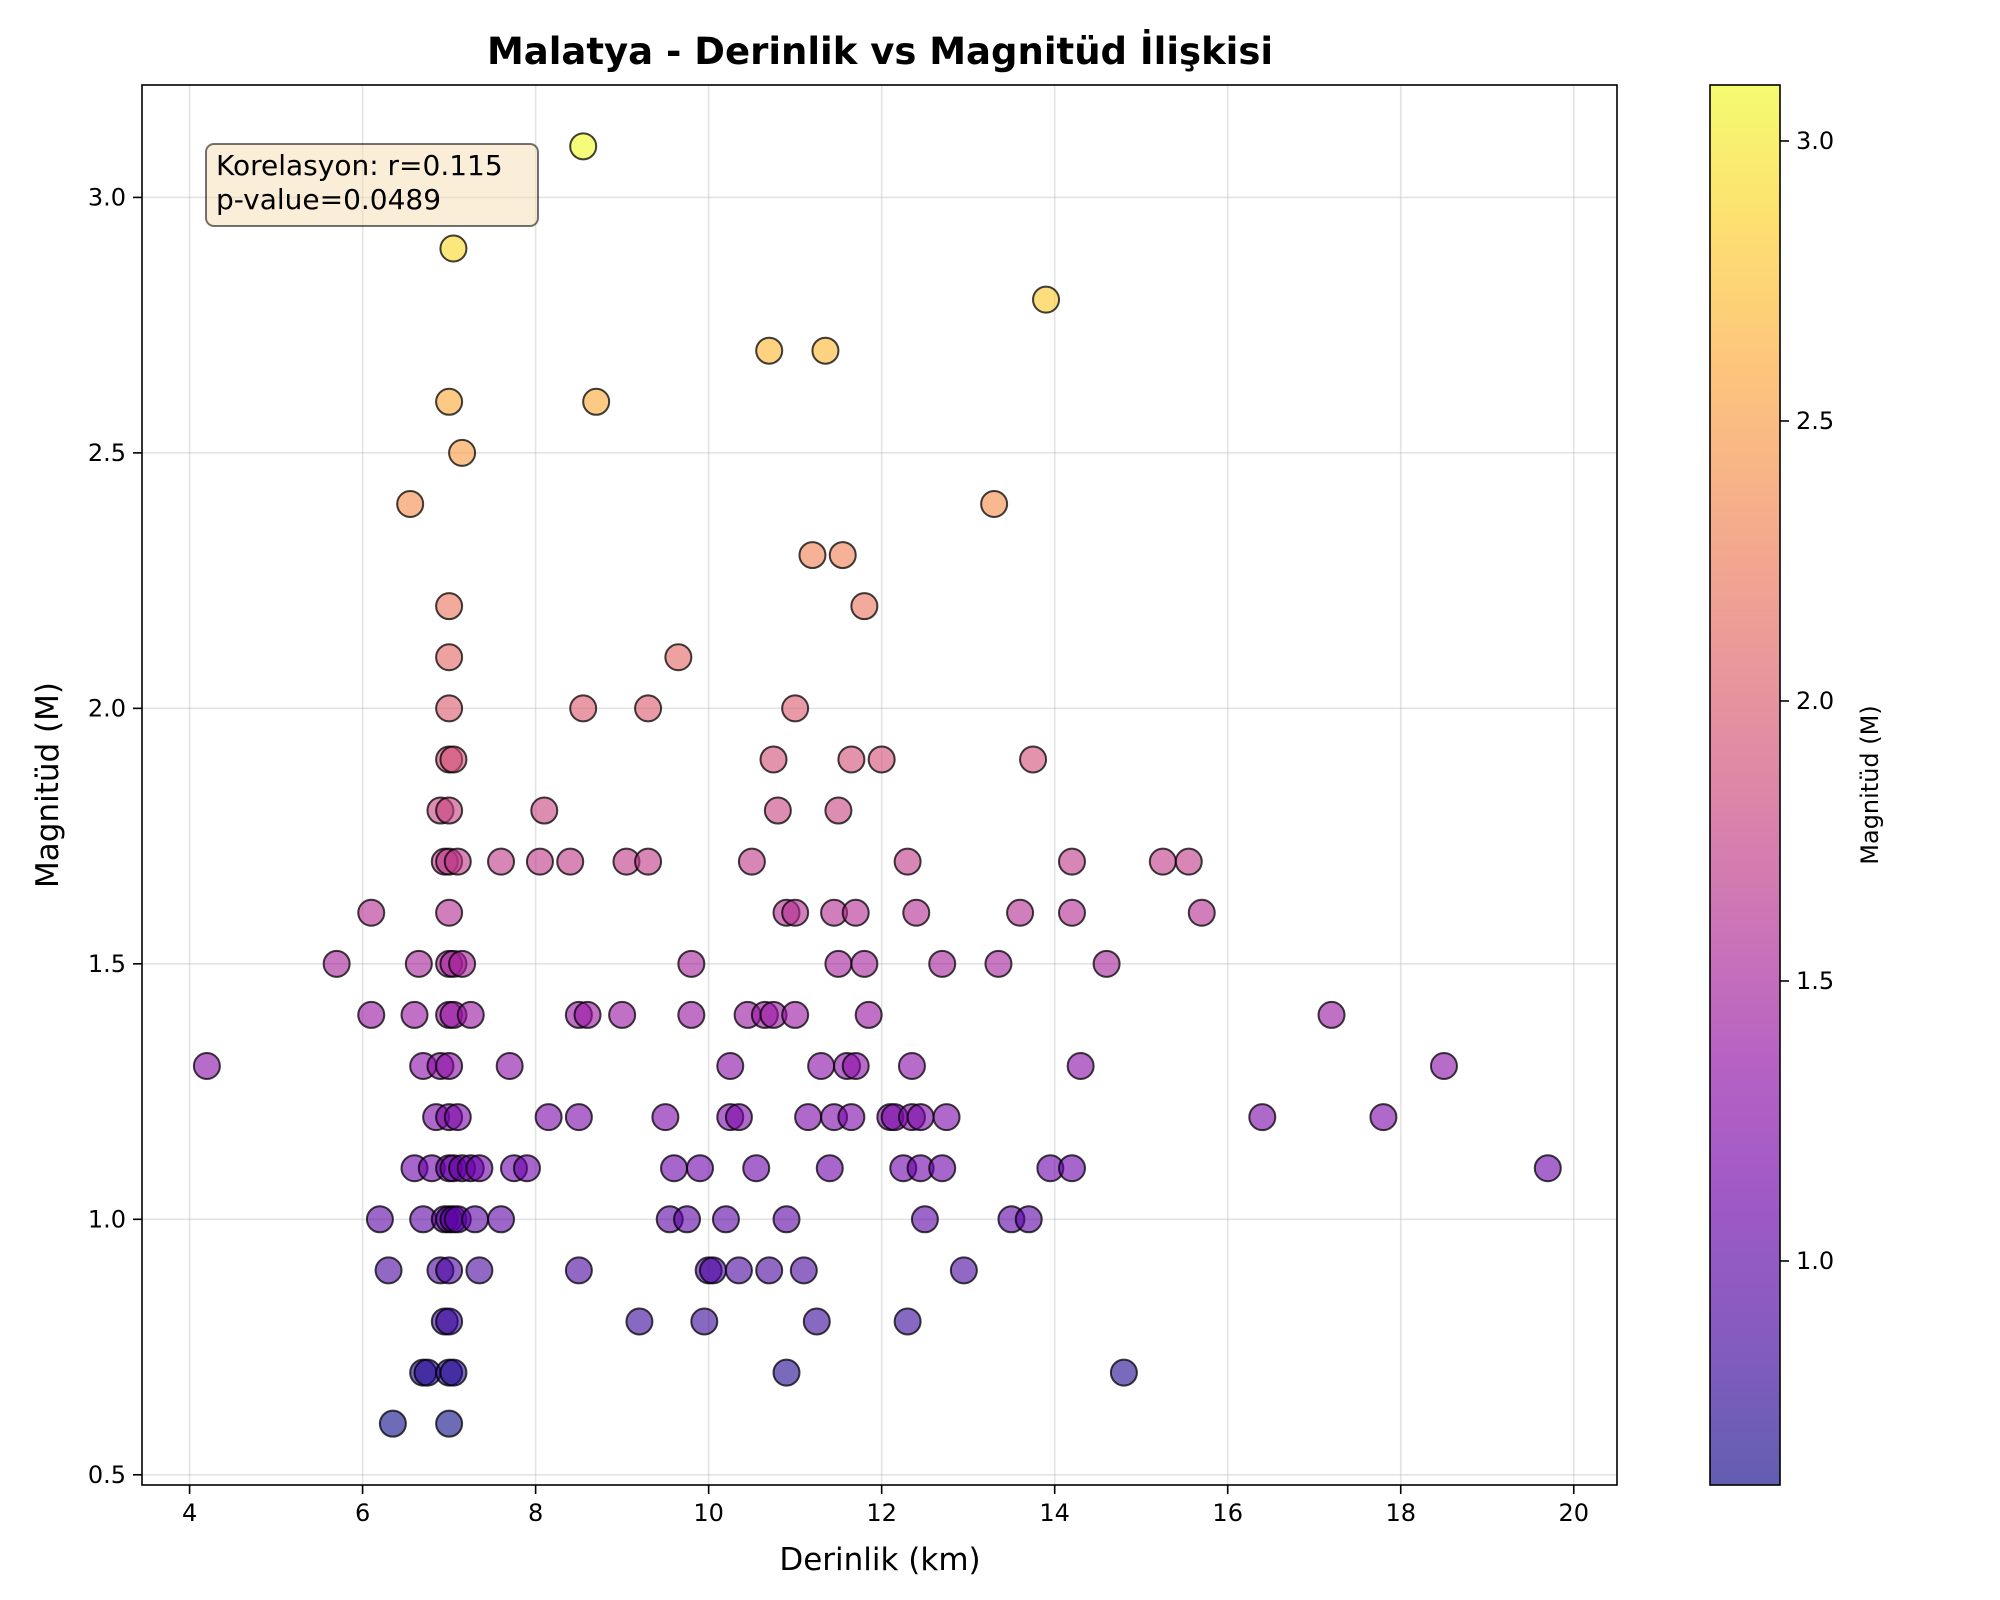  Describe the element at coordinates (708, 1513) in the screenshot. I see `x-tick-label: 10` at that location.